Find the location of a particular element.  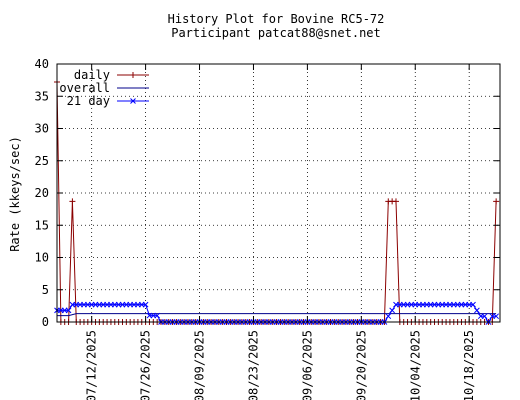

y-axis-label: Rate (kkeys/sec) is located at coordinates (15, 194).